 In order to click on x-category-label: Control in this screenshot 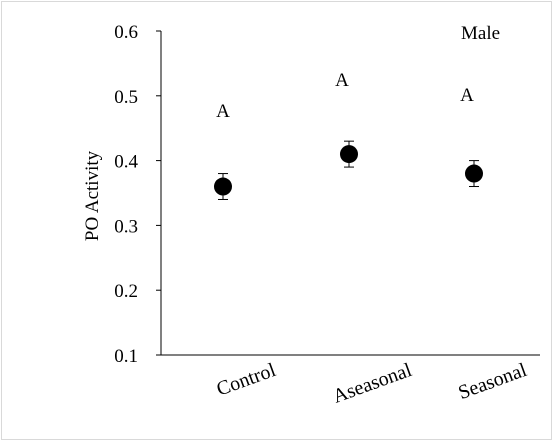, I will do `click(246, 380)`.